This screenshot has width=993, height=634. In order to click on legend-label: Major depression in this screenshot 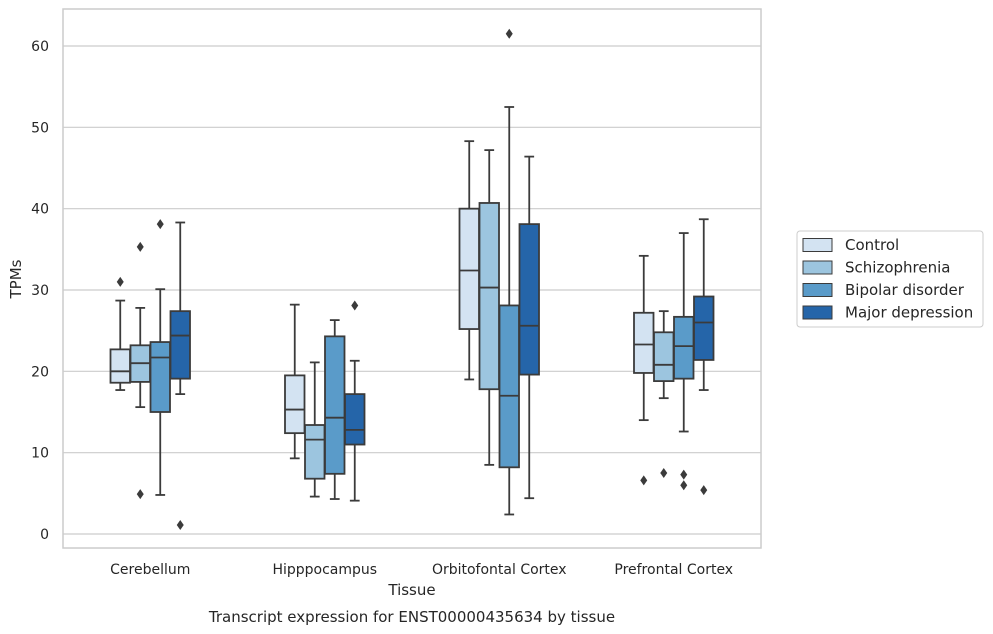, I will do `click(909, 313)`.